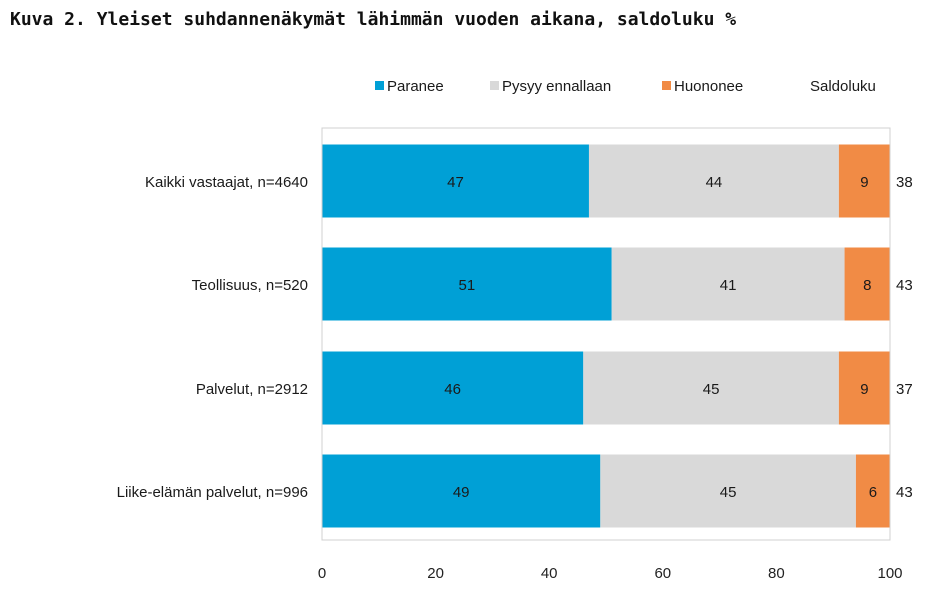 This screenshot has height=596, width=930. What do you see at coordinates (435, 573) in the screenshot?
I see `x-tick-label: 20` at bounding box center [435, 573].